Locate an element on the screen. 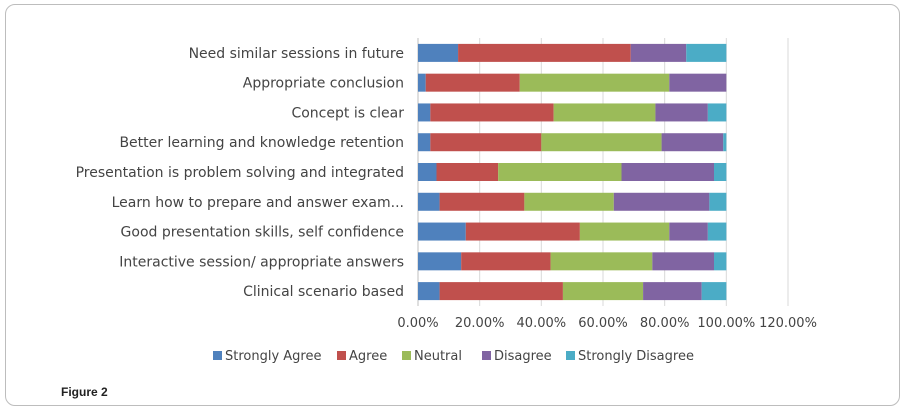  legend-swatch-disagree is located at coordinates (486, 355).